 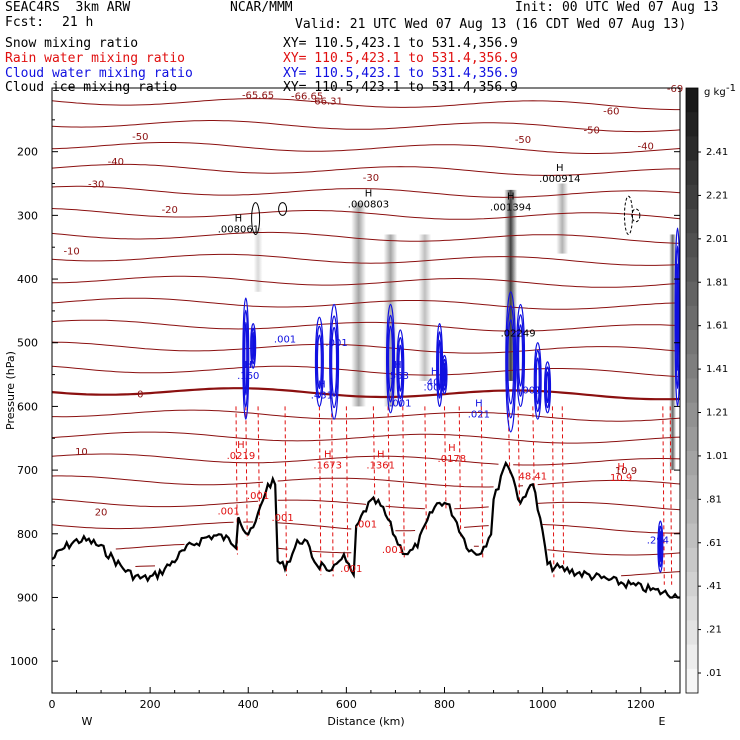 What do you see at coordinates (645, 146) in the screenshot?
I see `temperature-label: -40` at bounding box center [645, 146].